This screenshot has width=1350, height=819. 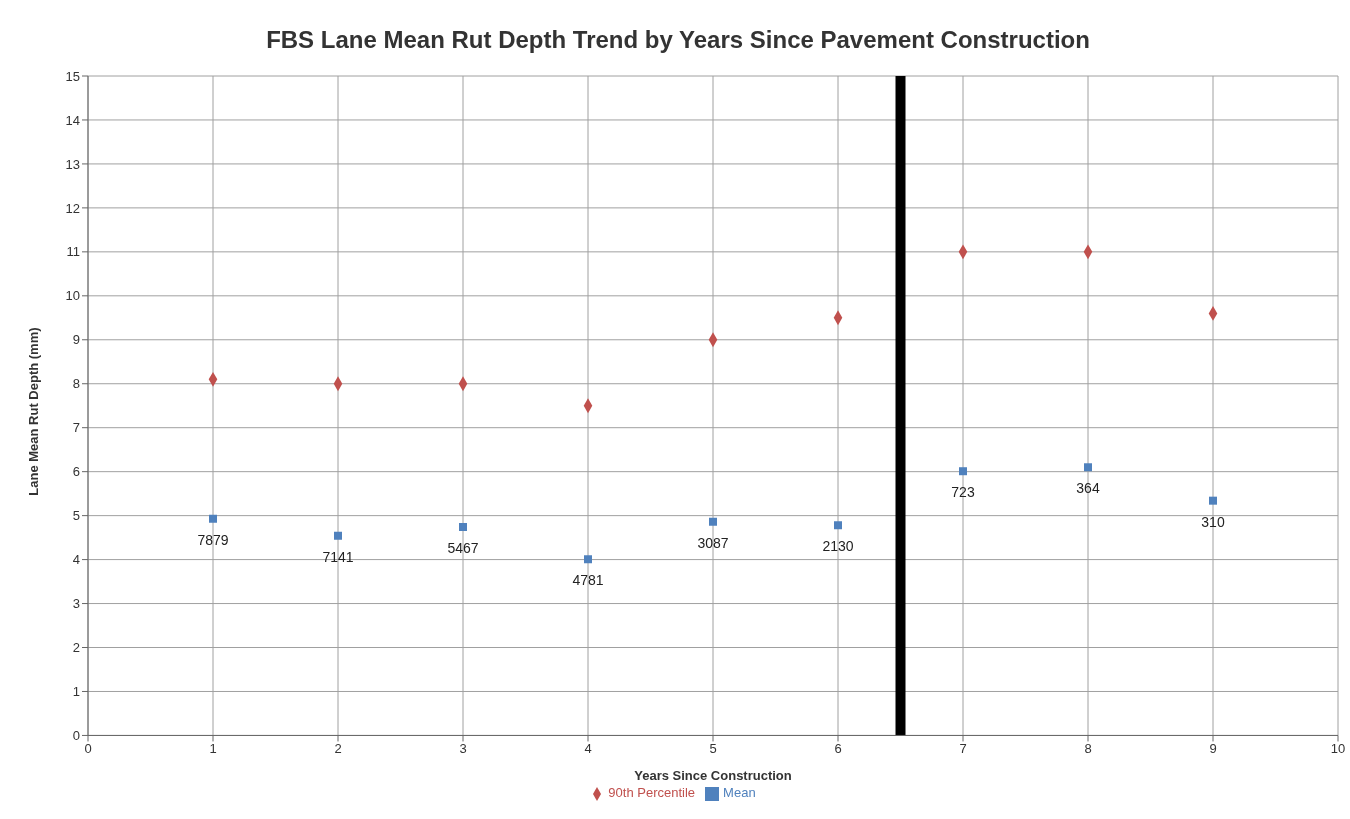 I want to click on y-tick-label: 3, so click(x=76, y=604).